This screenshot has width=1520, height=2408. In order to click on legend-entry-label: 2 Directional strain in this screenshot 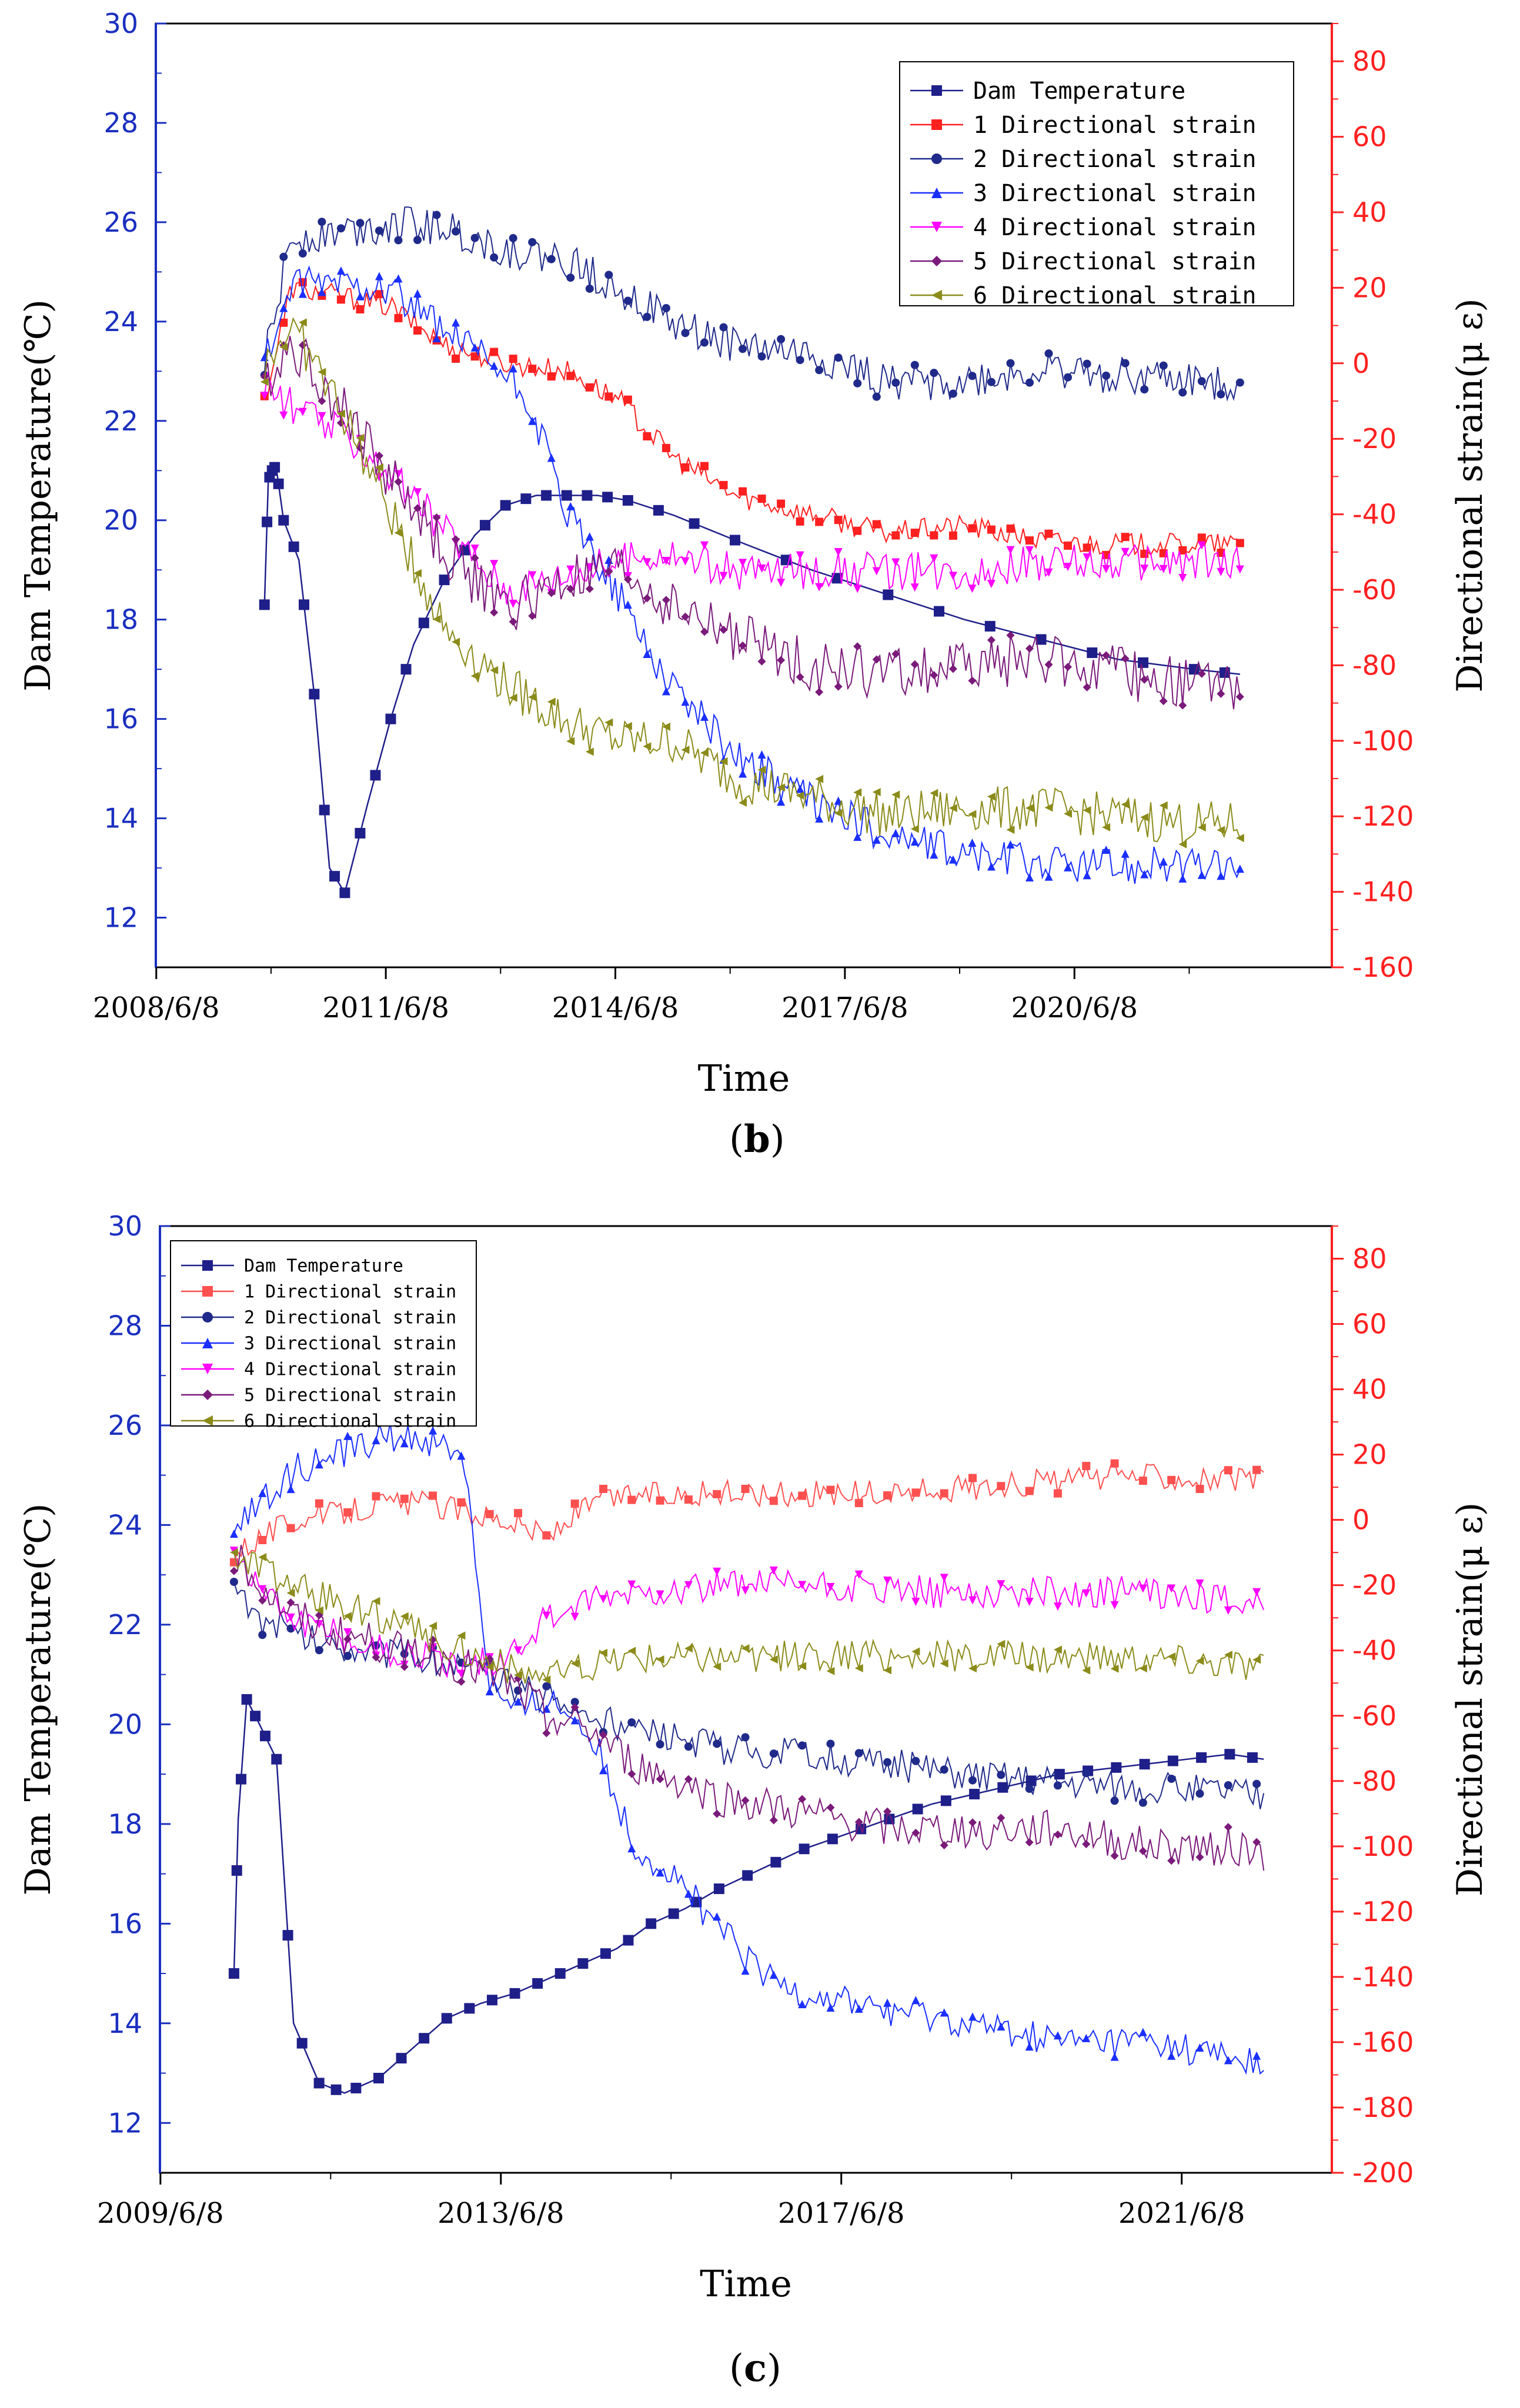, I will do `click(1115, 159)`.